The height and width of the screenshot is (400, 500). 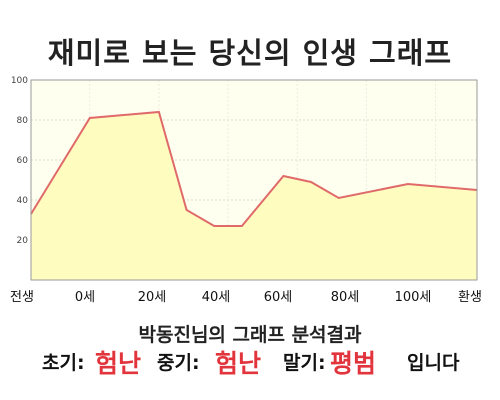 What do you see at coordinates (246, 297) in the screenshot?
I see `x-axis-ticks: 전생 0세 20세 40세 60세 80세 100세 환생` at bounding box center [246, 297].